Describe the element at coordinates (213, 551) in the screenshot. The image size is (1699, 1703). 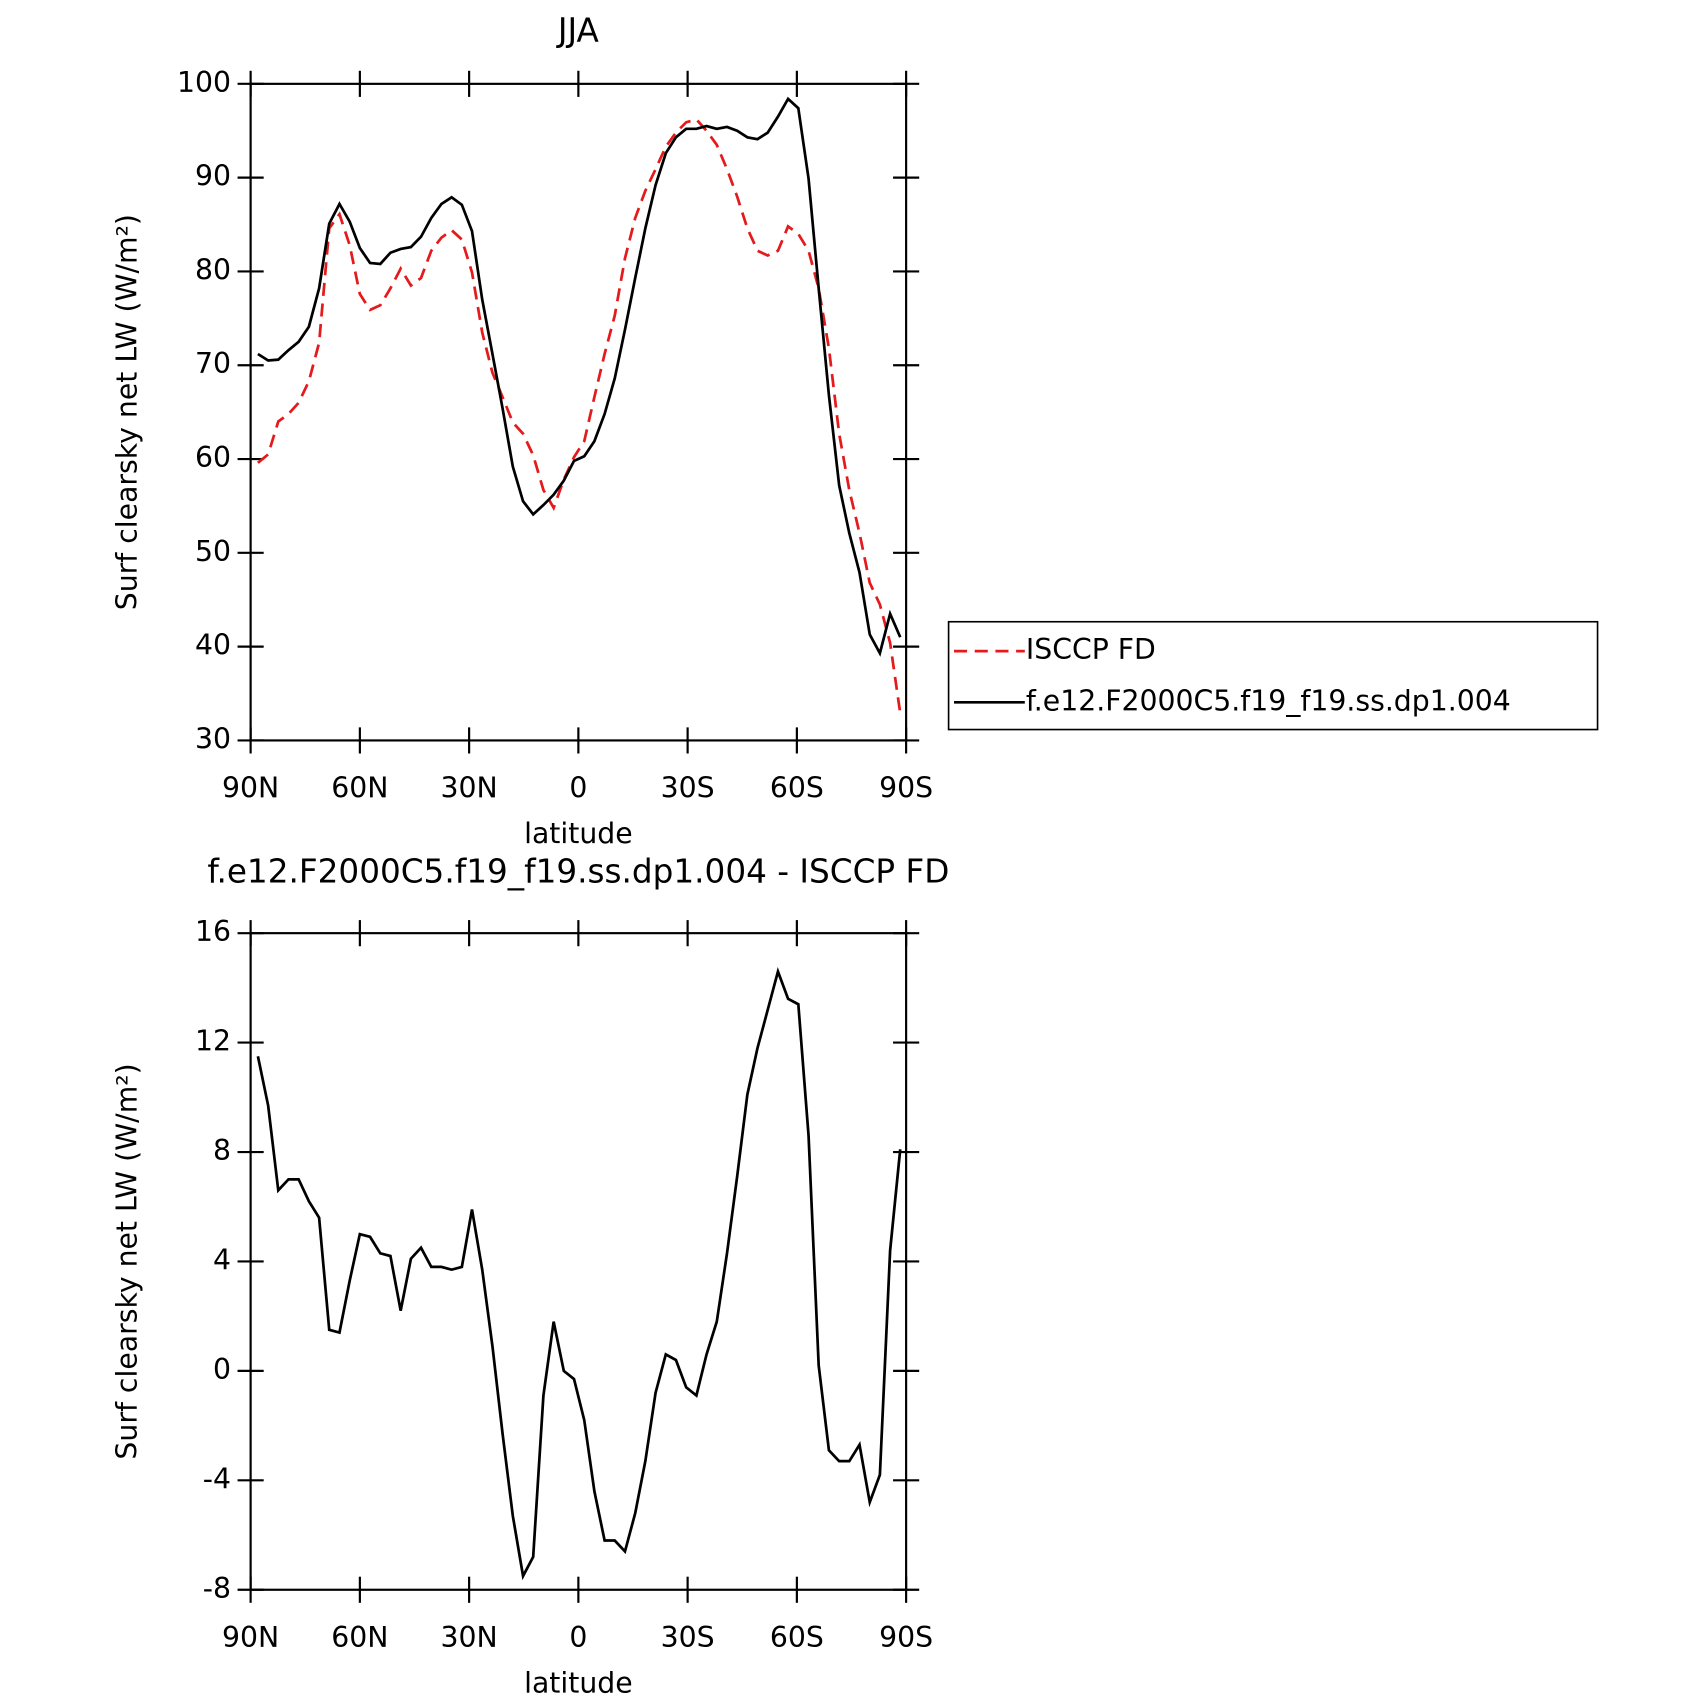
I see `y-tick-label: 50` at that location.